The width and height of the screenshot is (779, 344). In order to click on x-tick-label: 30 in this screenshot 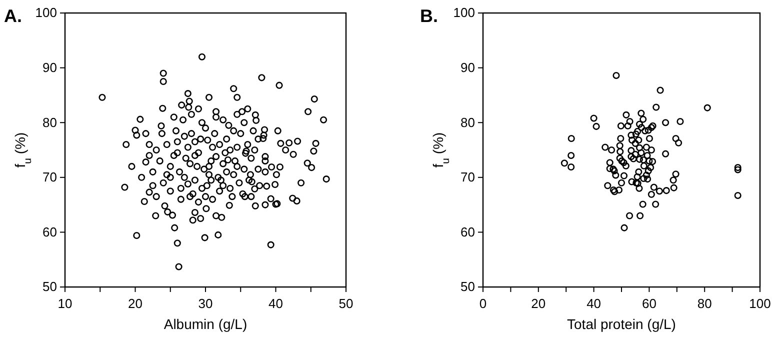, I will do `click(205, 303)`.